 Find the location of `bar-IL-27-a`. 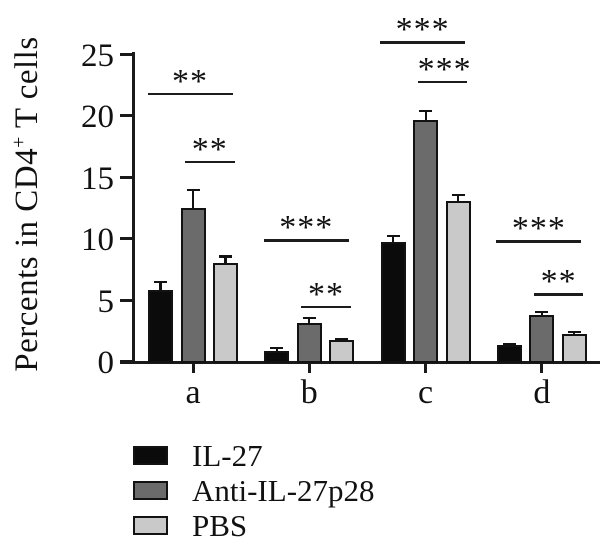

bar-IL-27-a is located at coordinates (160, 326).